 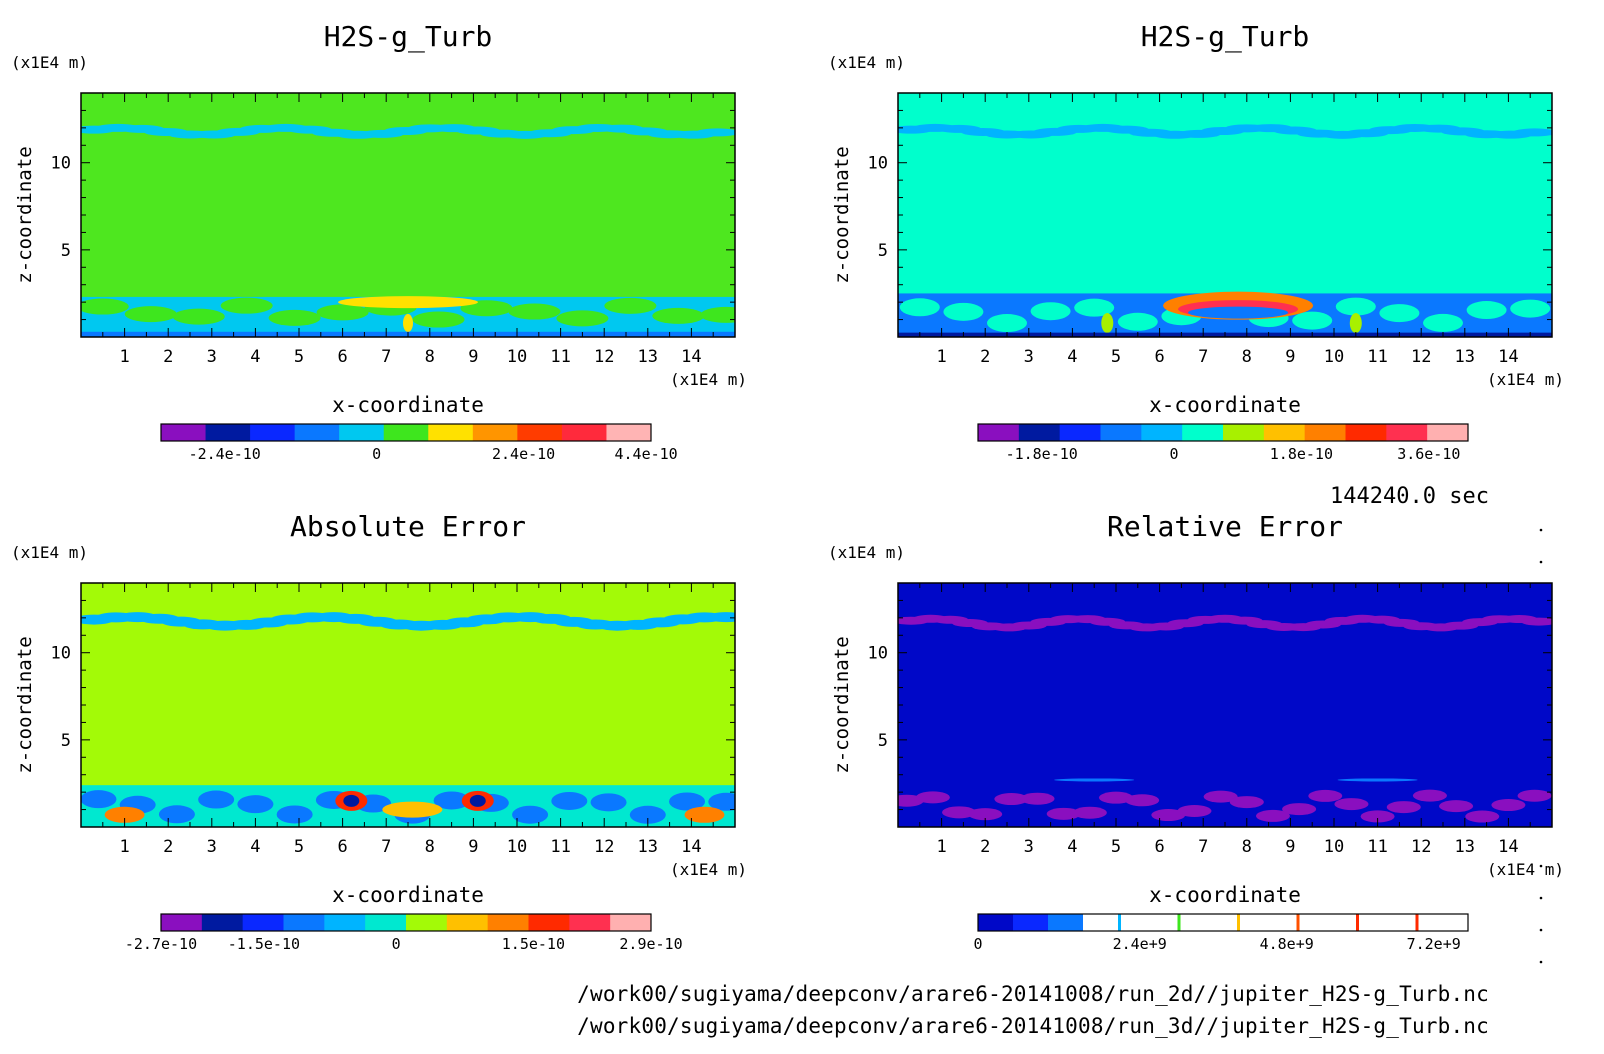 What do you see at coordinates (1221, 933) in the screenshot?
I see `colorbar: 0 2.4e+9 4.8e+9 7.2e+9` at bounding box center [1221, 933].